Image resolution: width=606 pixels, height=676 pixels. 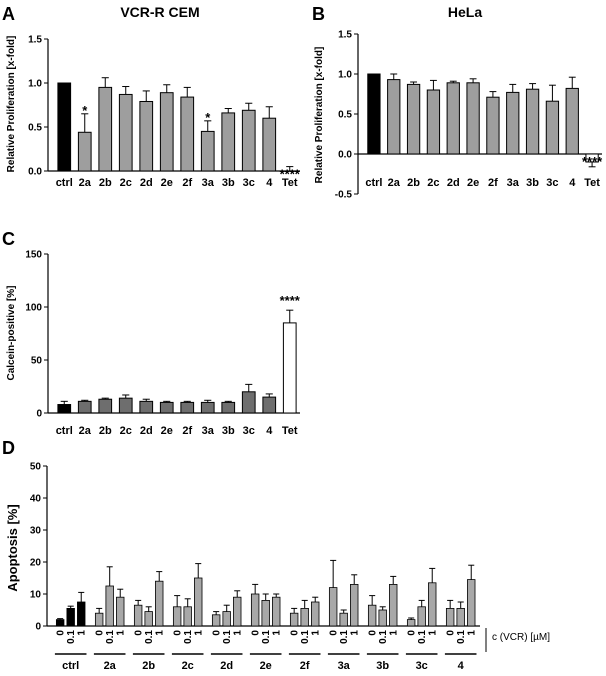 I want to click on panel-b-y-tick-label: 0.5, so click(x=345, y=115).